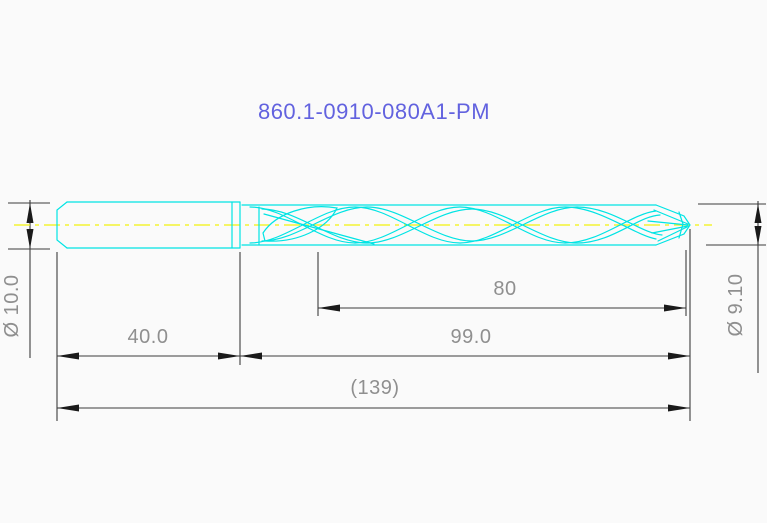 This screenshot has width=767, height=523. I want to click on dim-shank-diameter: Ø 10.0, so click(12, 306).